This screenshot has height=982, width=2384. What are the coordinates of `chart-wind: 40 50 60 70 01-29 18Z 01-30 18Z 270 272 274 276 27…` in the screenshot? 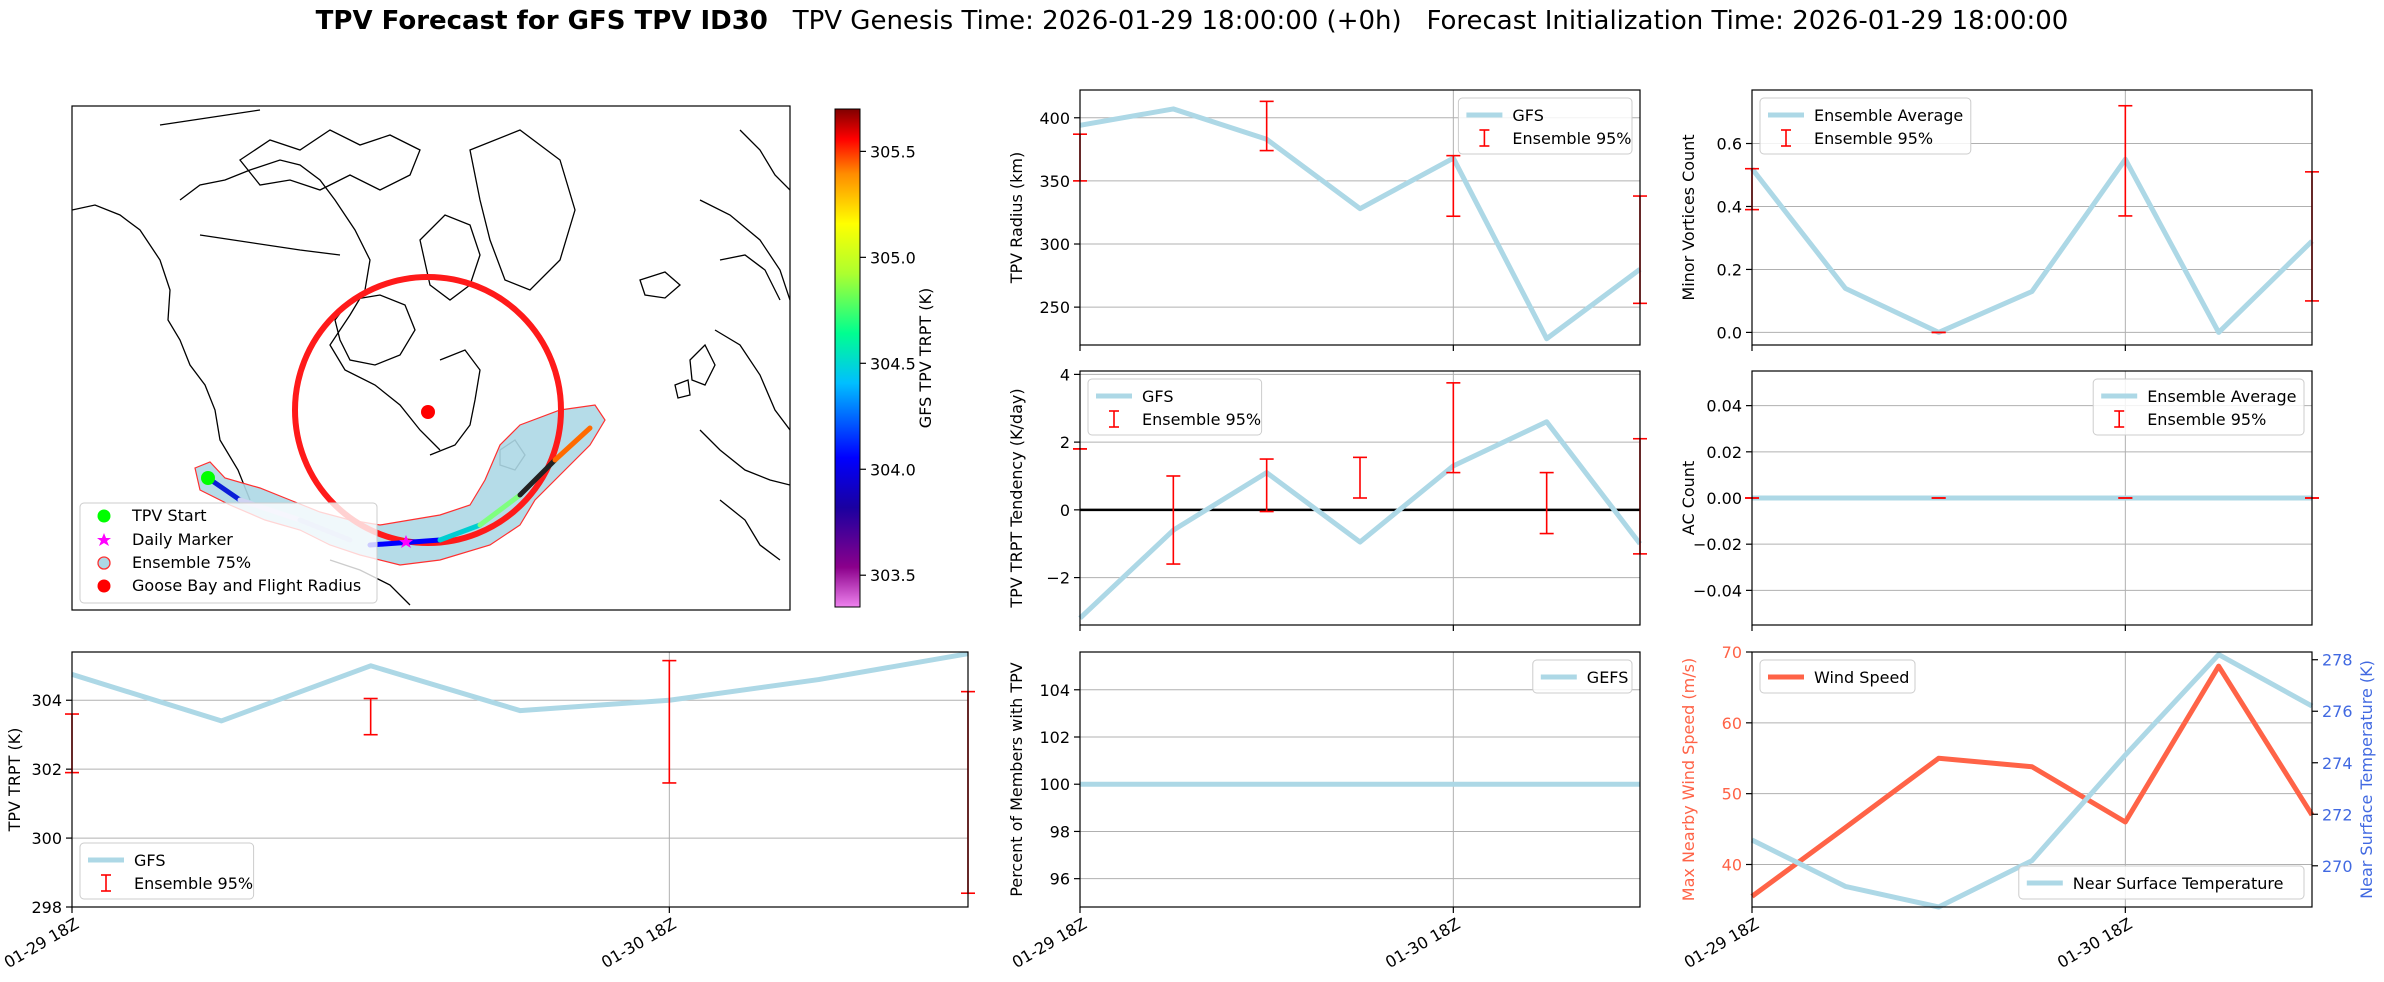 It's located at (2027, 807).